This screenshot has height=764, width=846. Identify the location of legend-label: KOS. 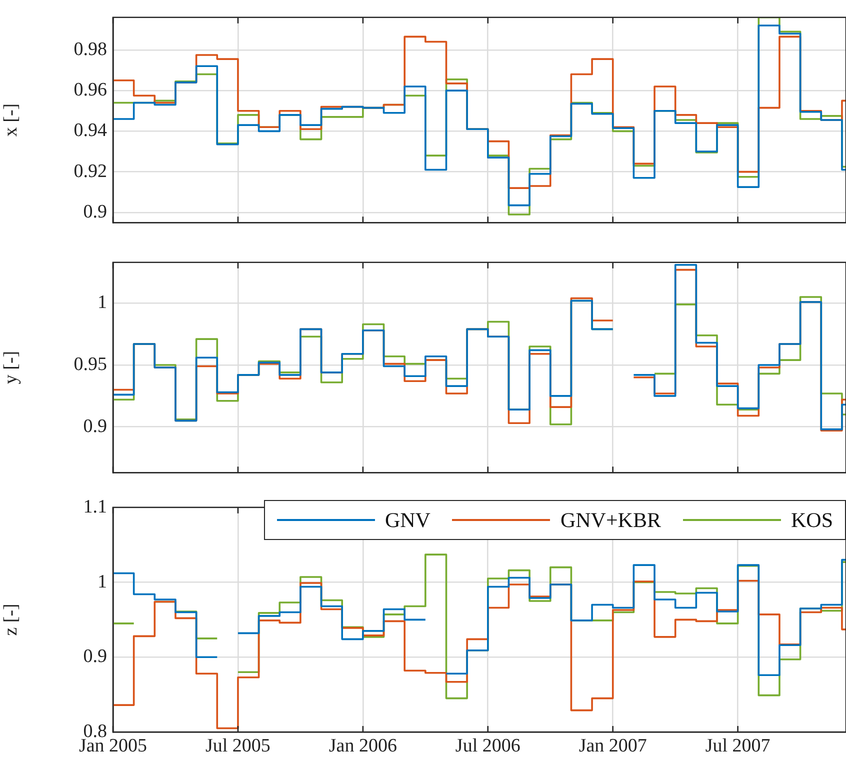
(811, 520).